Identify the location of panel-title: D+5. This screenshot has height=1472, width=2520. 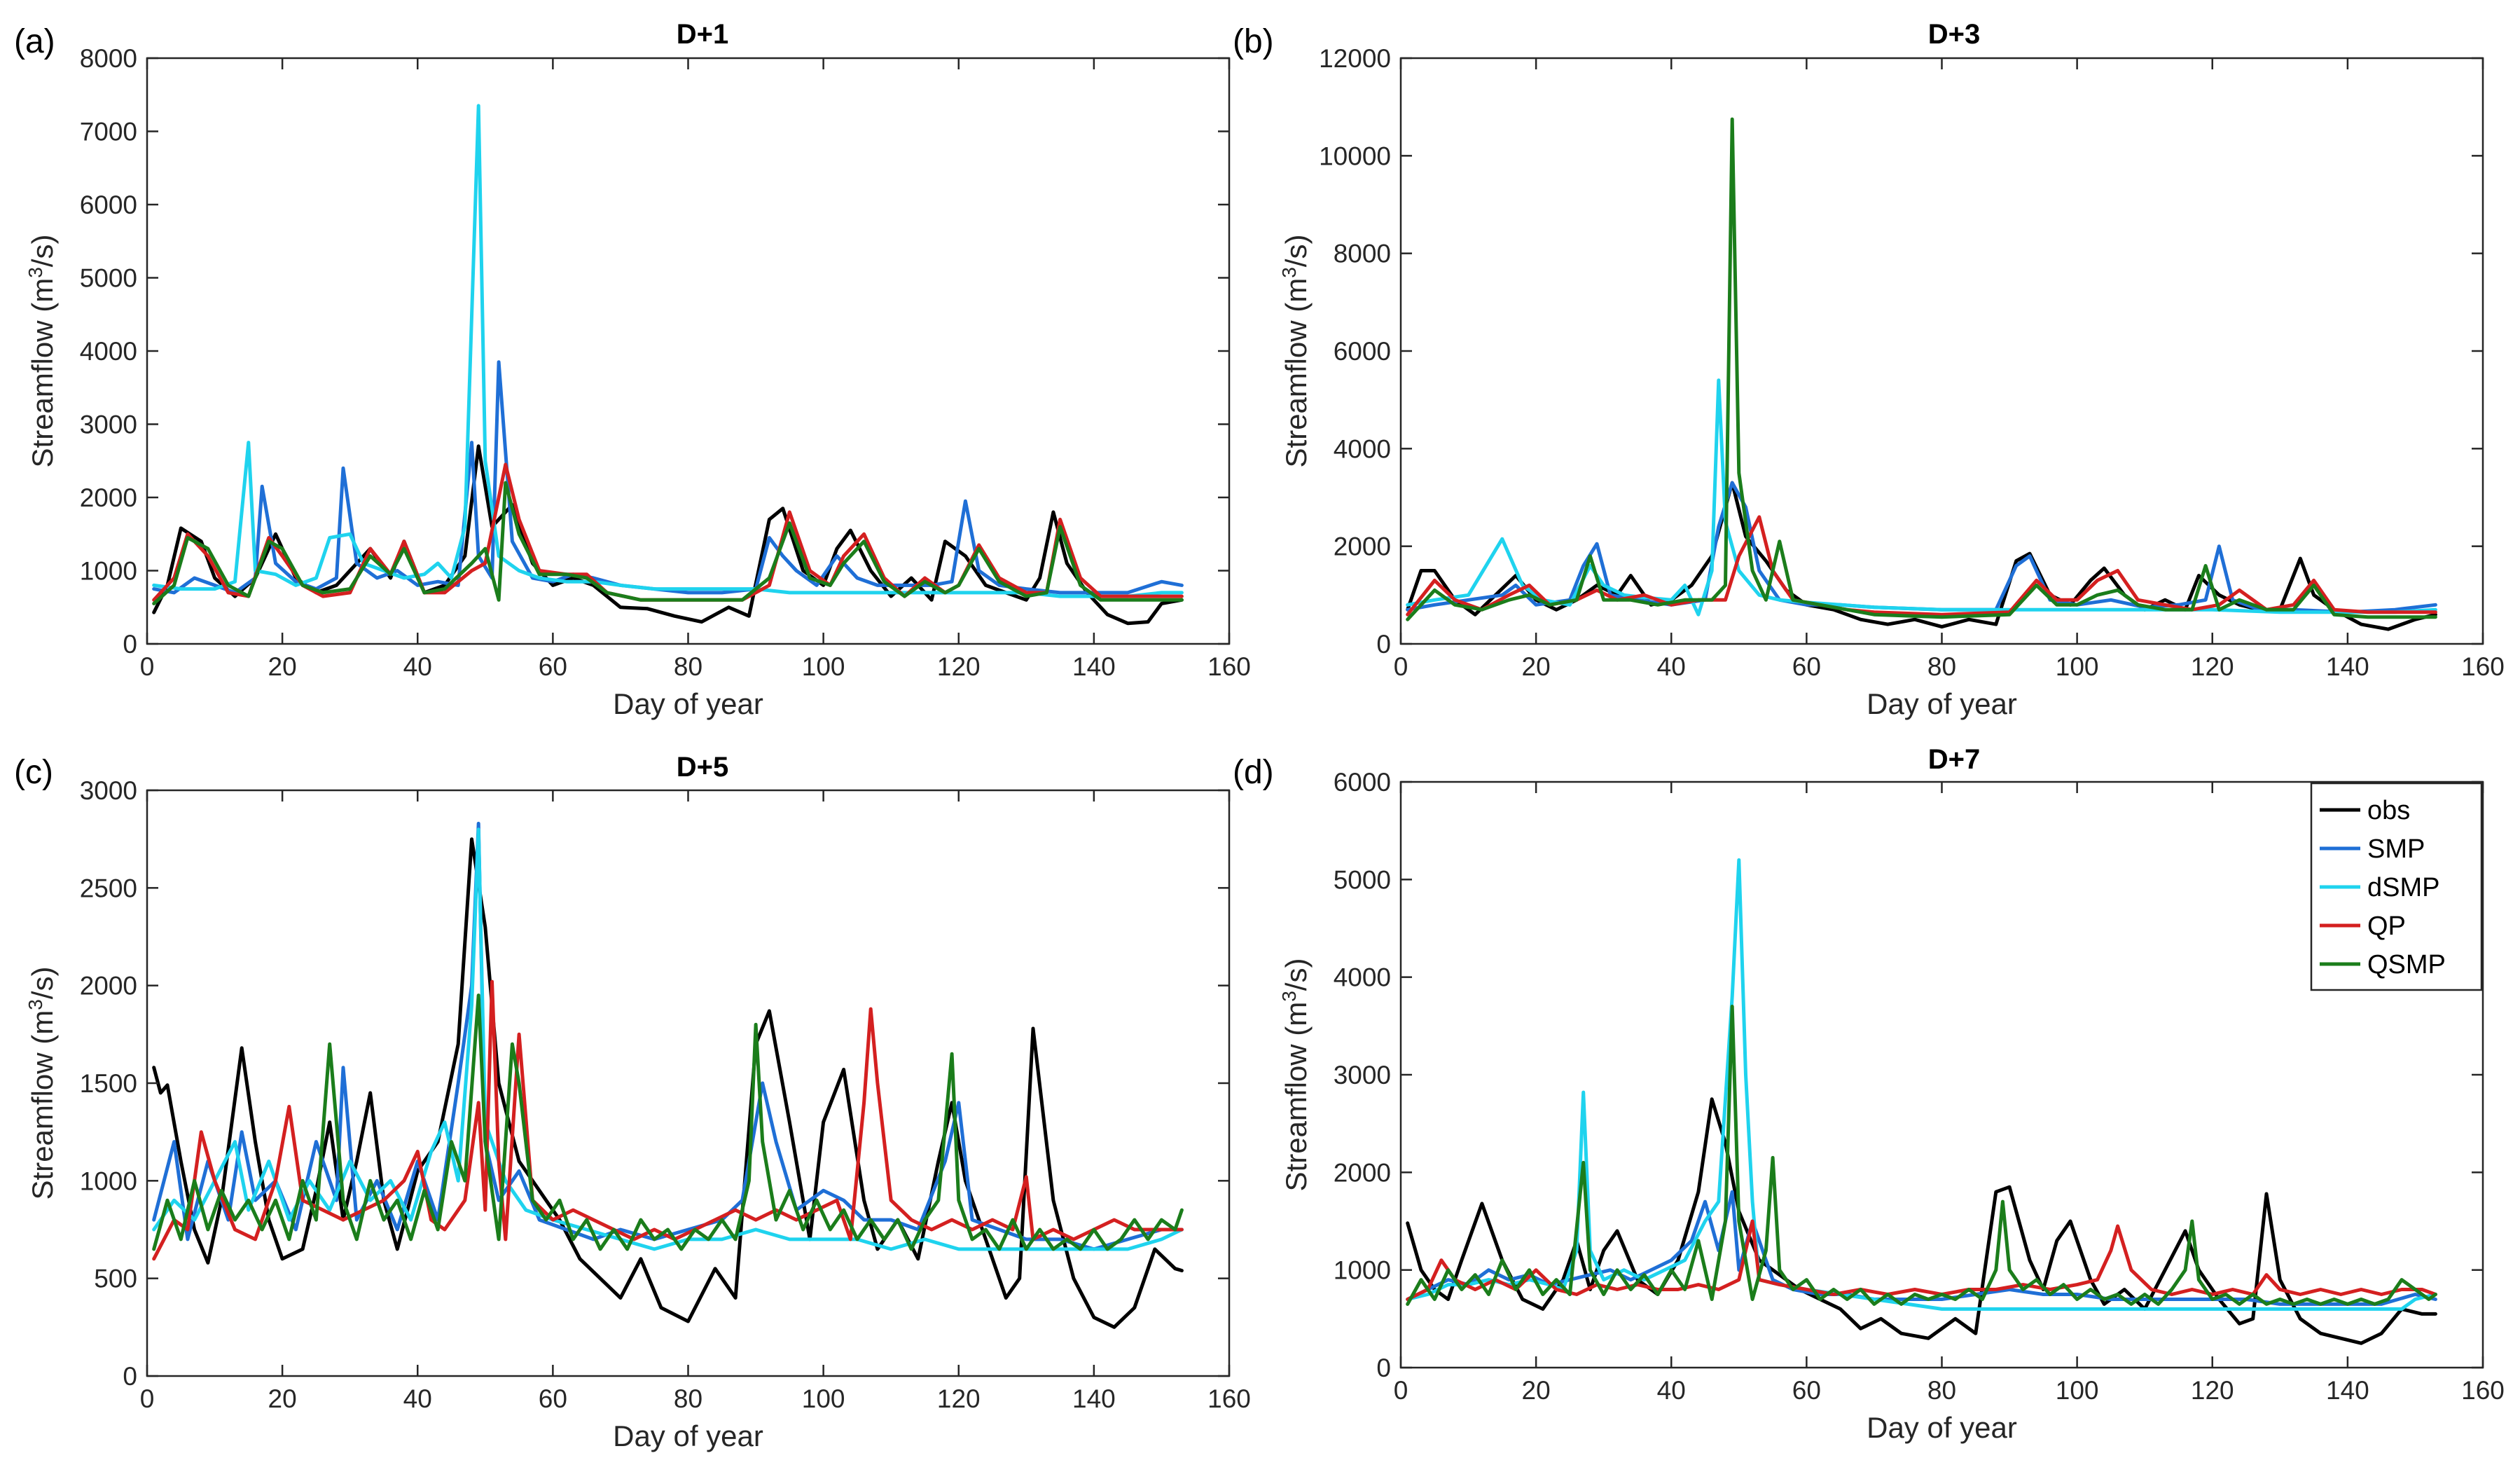
(703, 767).